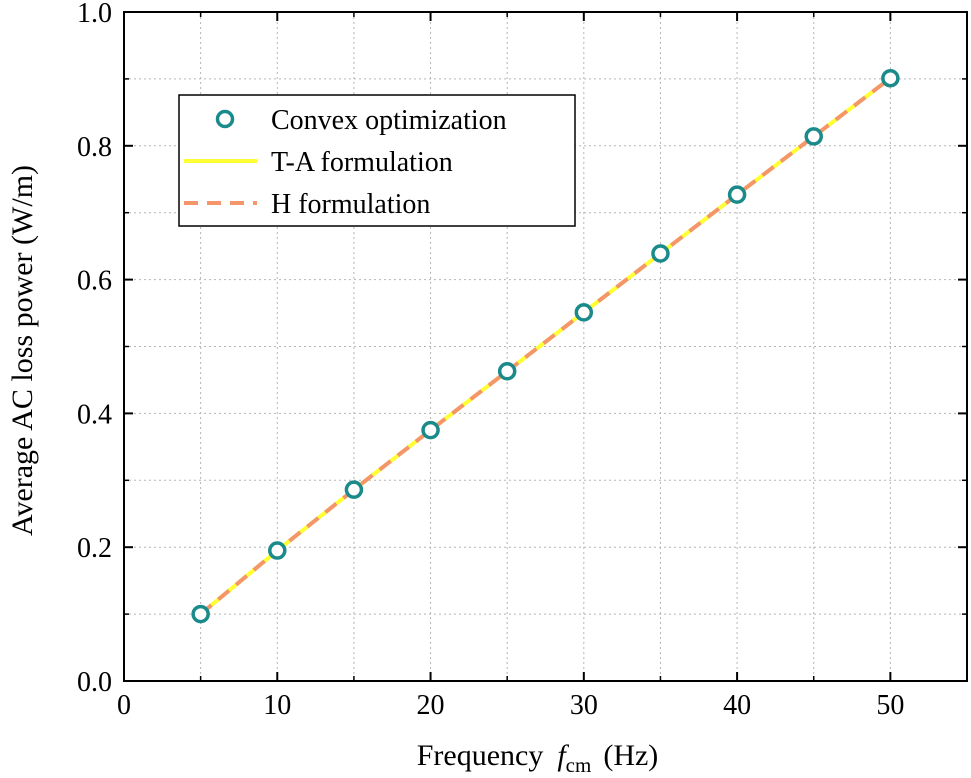 Image resolution: width=971 pixels, height=778 pixels. What do you see at coordinates (94, 147) in the screenshot?
I see `y-tick-label: 0.8` at bounding box center [94, 147].